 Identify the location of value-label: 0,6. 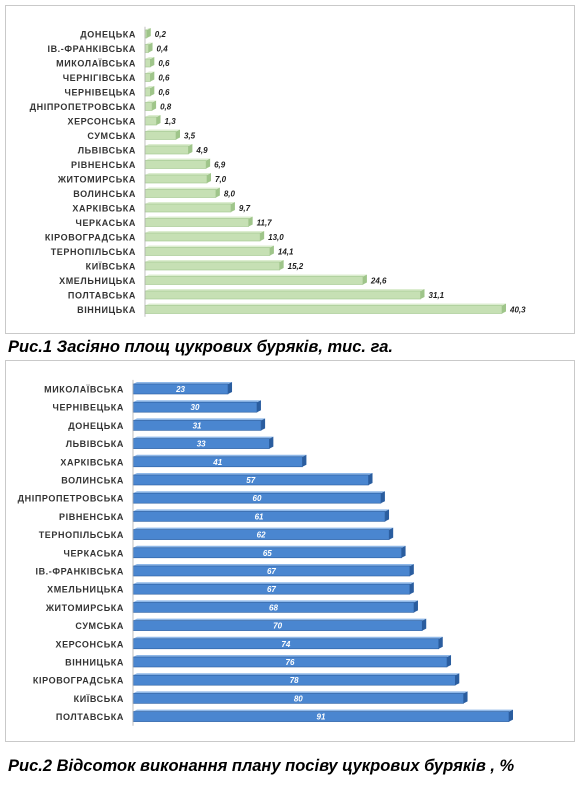
(164, 92).